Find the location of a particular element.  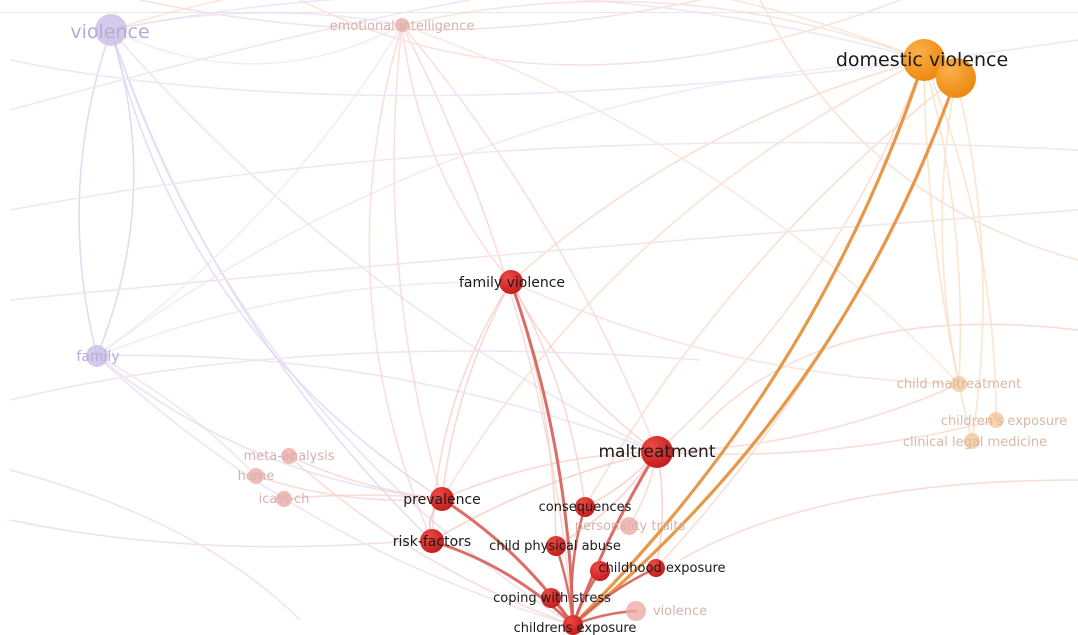

node-icast-ch is located at coordinates (284, 499).